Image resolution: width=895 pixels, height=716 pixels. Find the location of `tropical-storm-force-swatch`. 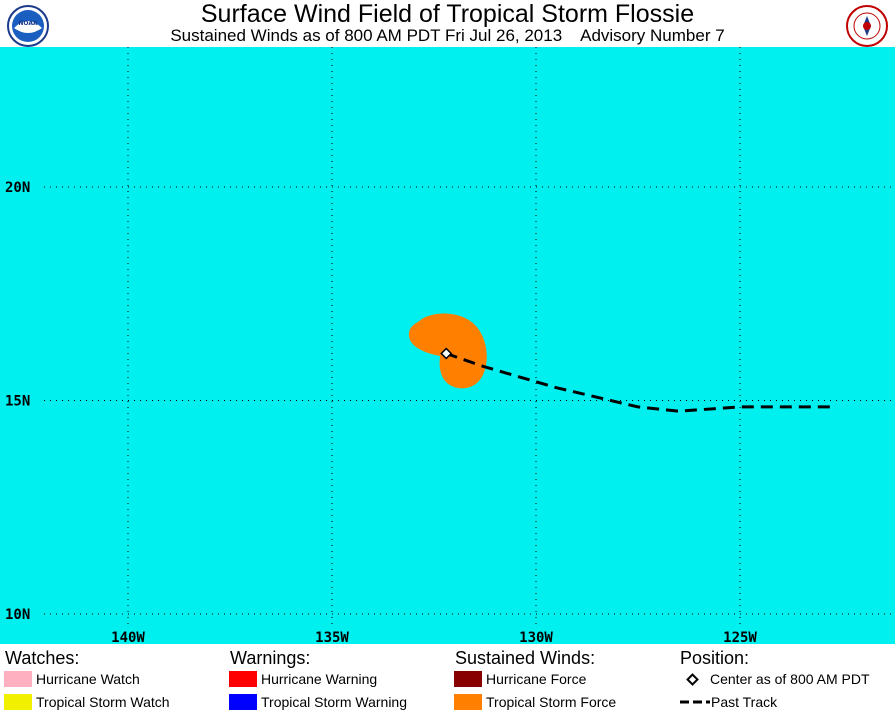

tropical-storm-force-swatch is located at coordinates (468, 702).